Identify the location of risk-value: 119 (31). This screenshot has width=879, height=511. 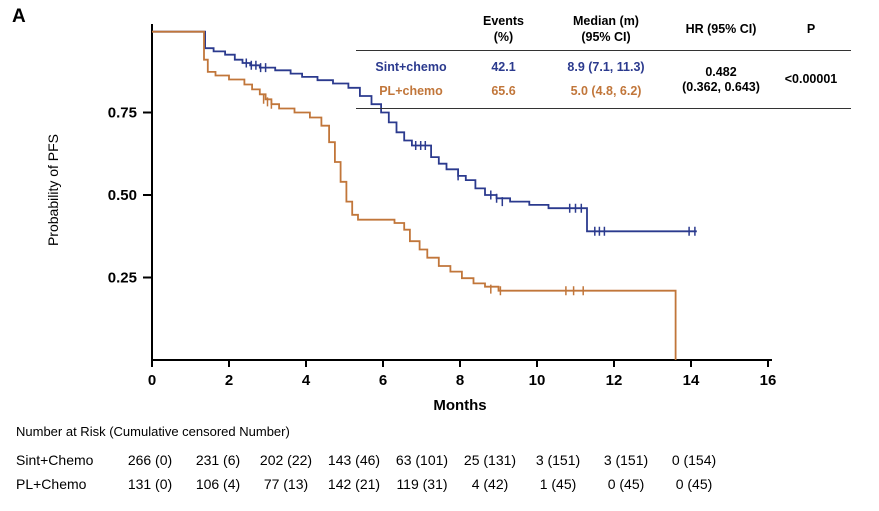
(422, 484).